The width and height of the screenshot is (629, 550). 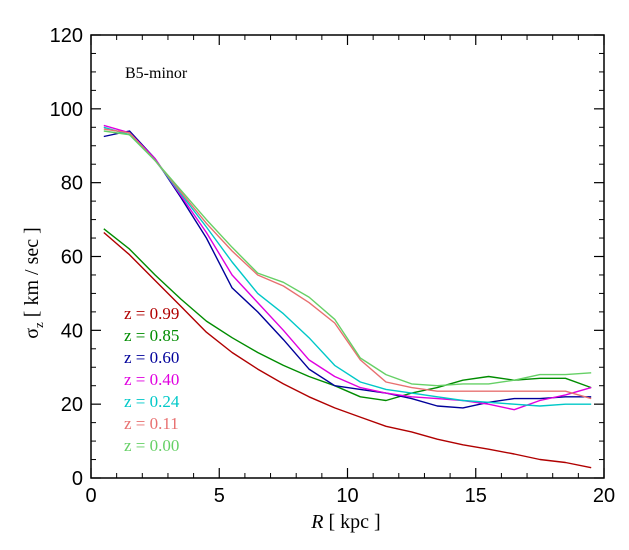 I want to click on y-tick-label: 20, so click(x=72, y=405).